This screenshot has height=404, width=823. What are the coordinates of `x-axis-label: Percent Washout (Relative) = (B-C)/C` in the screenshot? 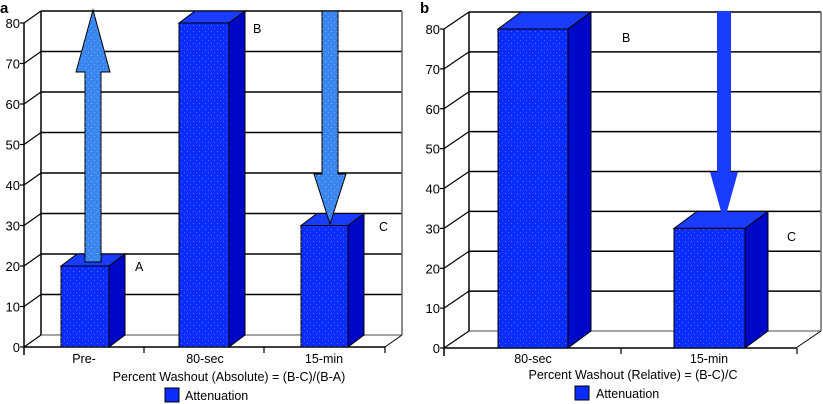 It's located at (633, 375).